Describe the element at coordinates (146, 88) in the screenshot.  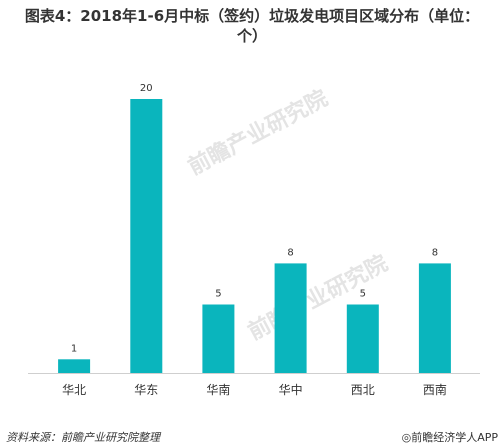
I see `data-label-1: 20` at that location.